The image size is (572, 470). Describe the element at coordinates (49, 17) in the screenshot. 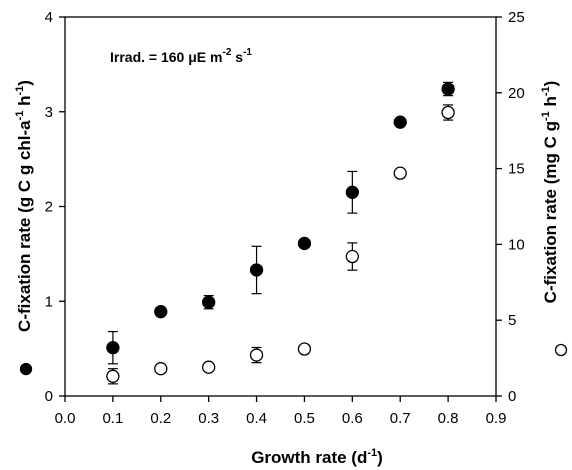

I see `y-left-tick-label: 4` at that location.